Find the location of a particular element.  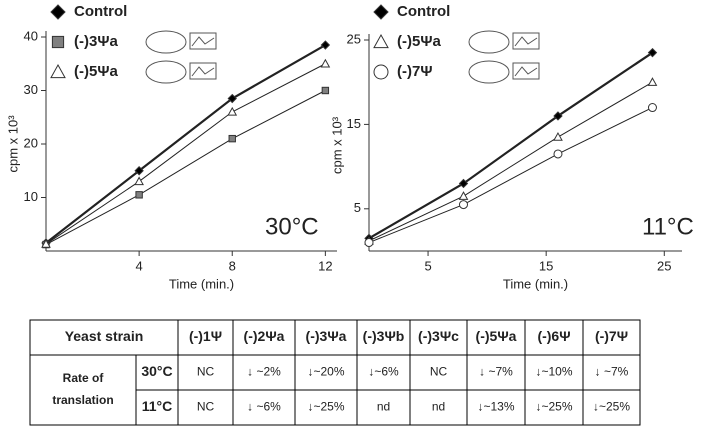

annotation: 11°C is located at coordinates (668, 226).